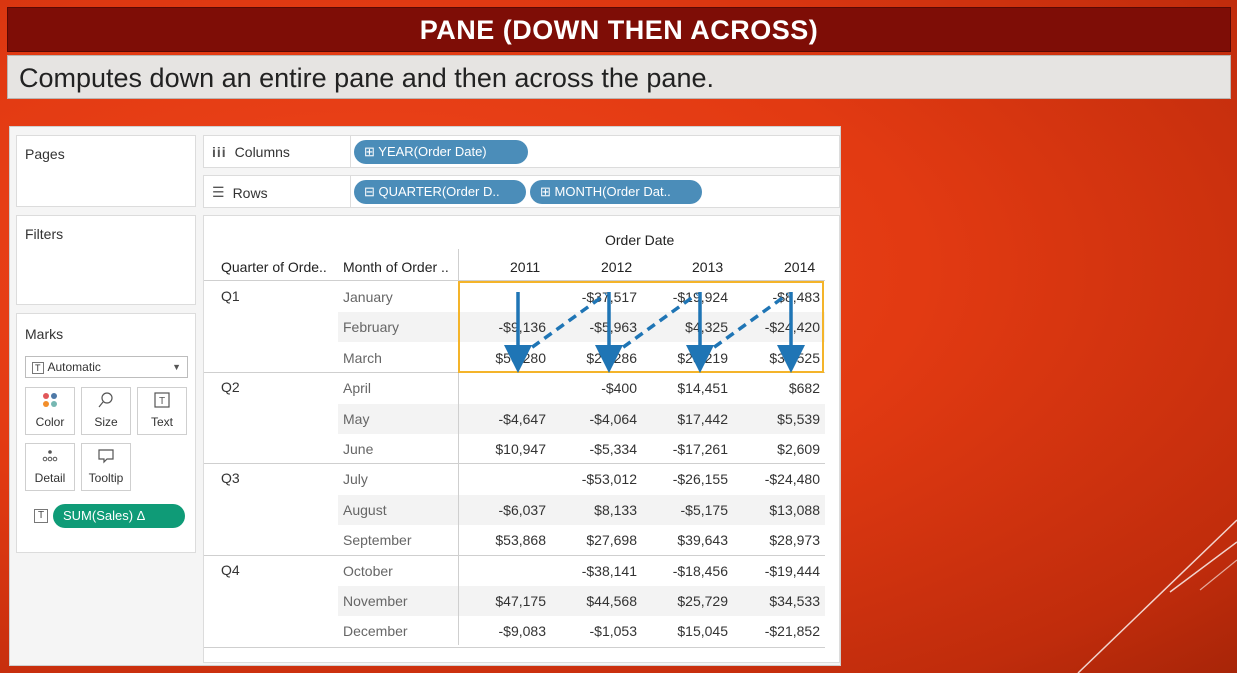  Describe the element at coordinates (458, 447) in the screenshot. I see `pane-divider` at that location.